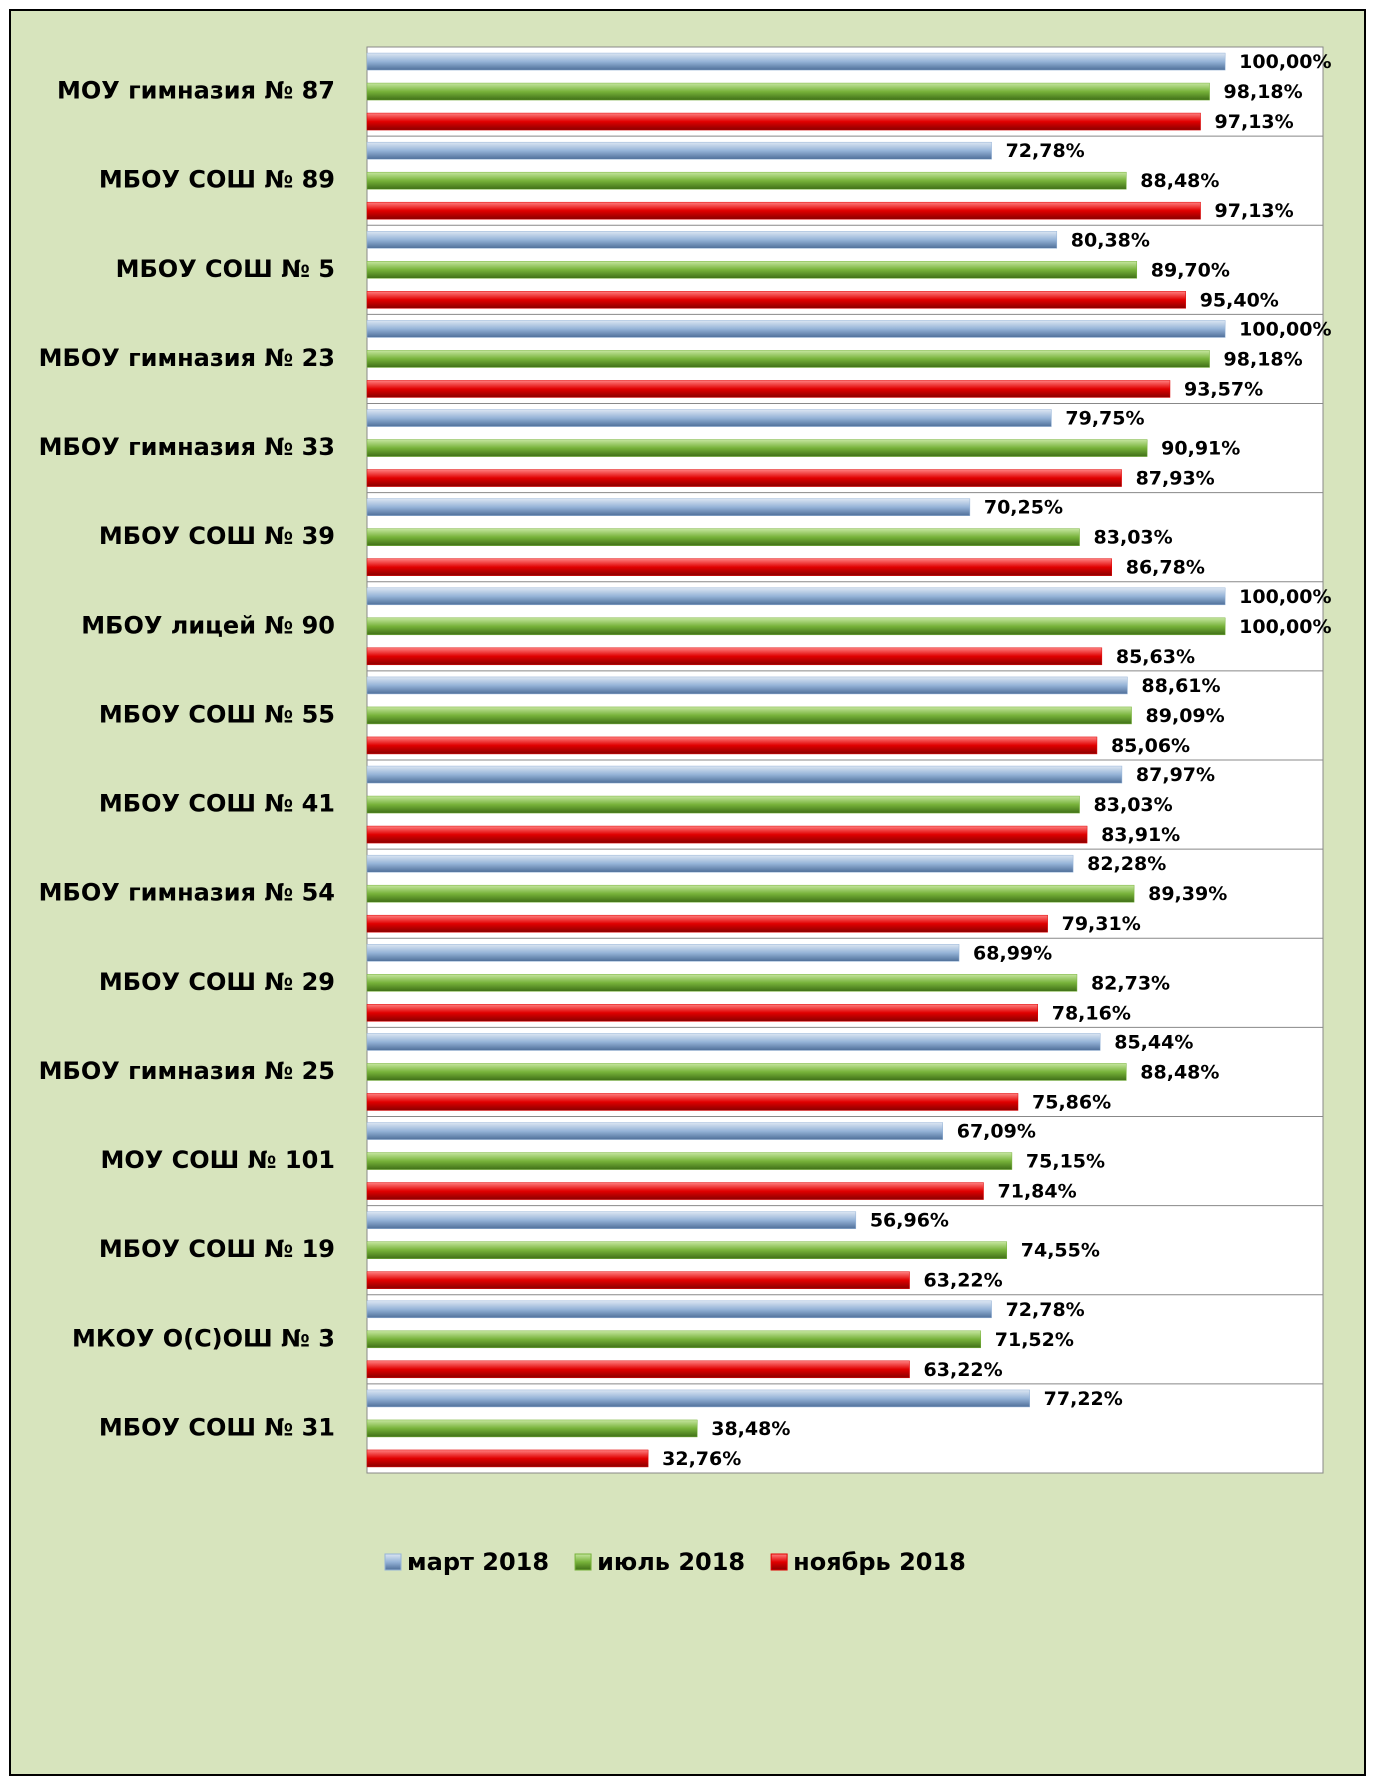  I want to click on value-label: 86,78%, so click(1165, 568).